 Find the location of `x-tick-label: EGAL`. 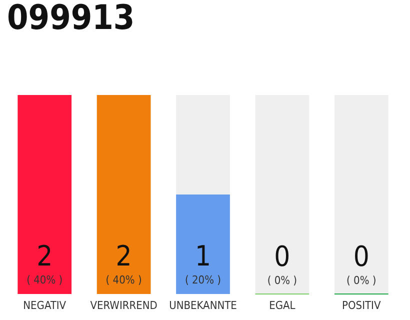

x-tick-label: EGAL is located at coordinates (282, 305).